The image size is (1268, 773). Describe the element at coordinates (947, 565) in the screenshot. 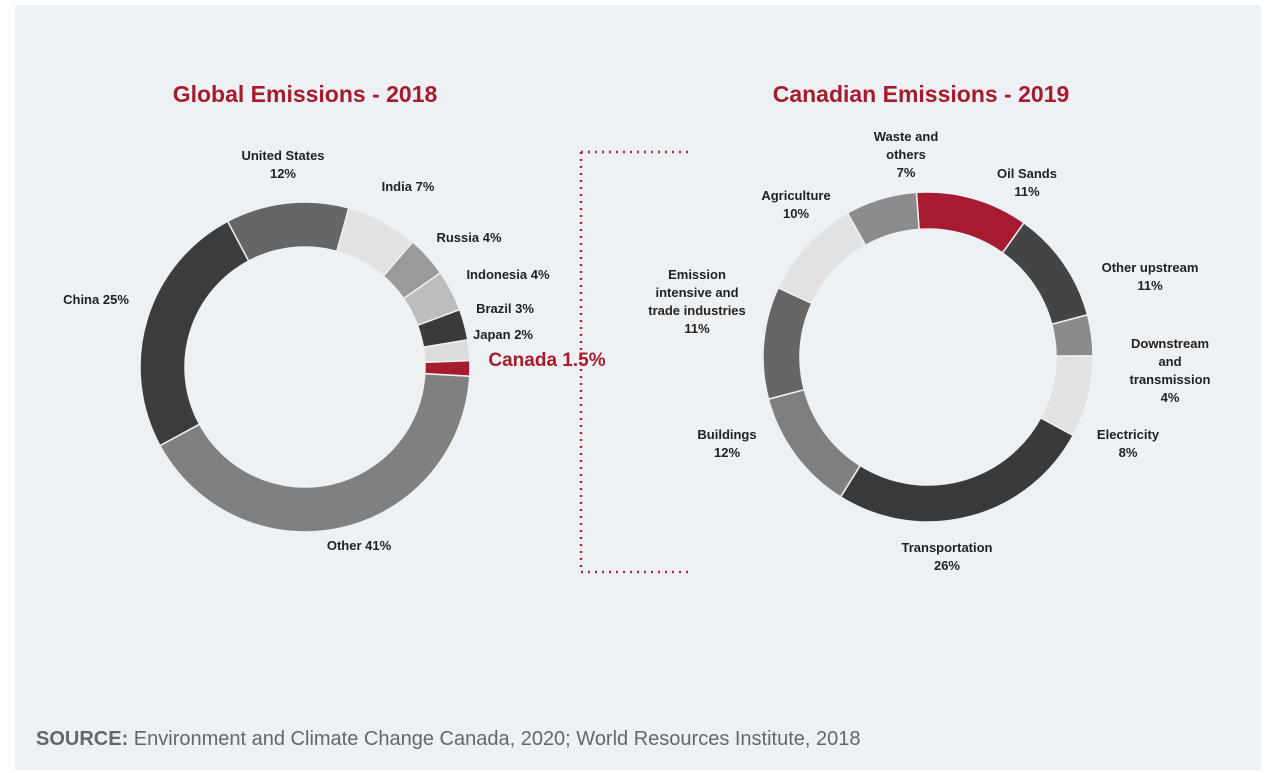

I see `value-label: 26%` at that location.